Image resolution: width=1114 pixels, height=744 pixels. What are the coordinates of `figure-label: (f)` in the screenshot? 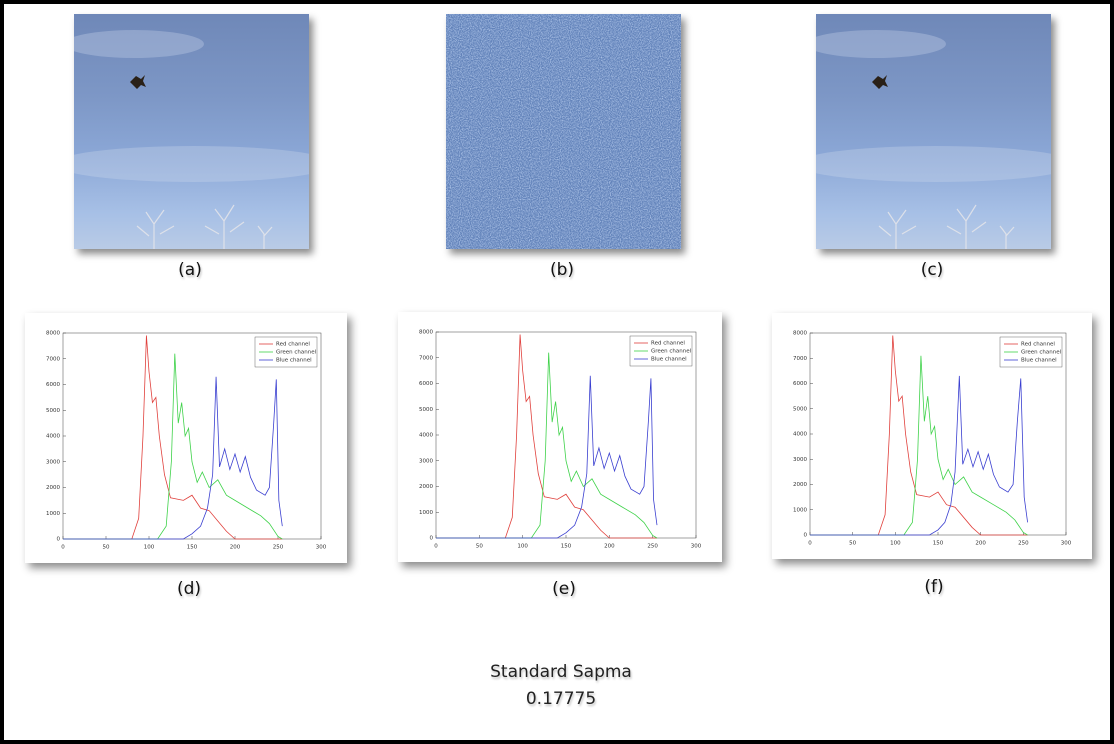 It's located at (934, 587).